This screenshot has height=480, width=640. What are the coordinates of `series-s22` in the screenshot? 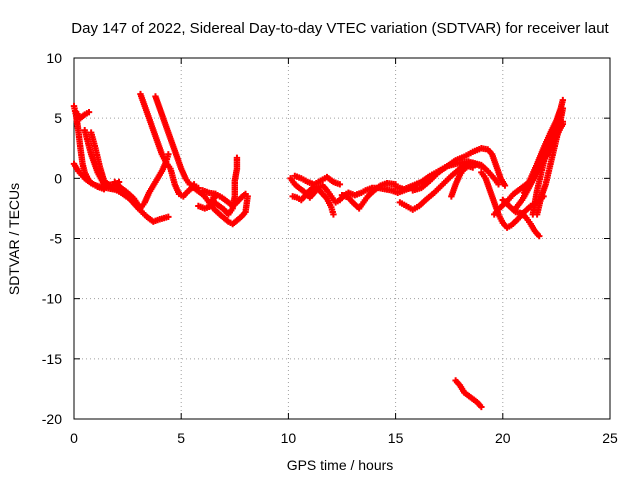 It's located at (468, 394).